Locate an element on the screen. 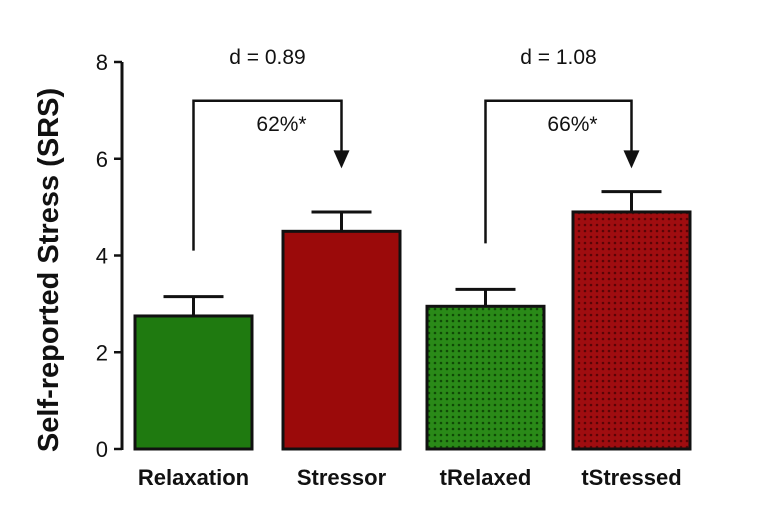 The height and width of the screenshot is (516, 760). y-tick-label: 8 is located at coordinates (102, 62).